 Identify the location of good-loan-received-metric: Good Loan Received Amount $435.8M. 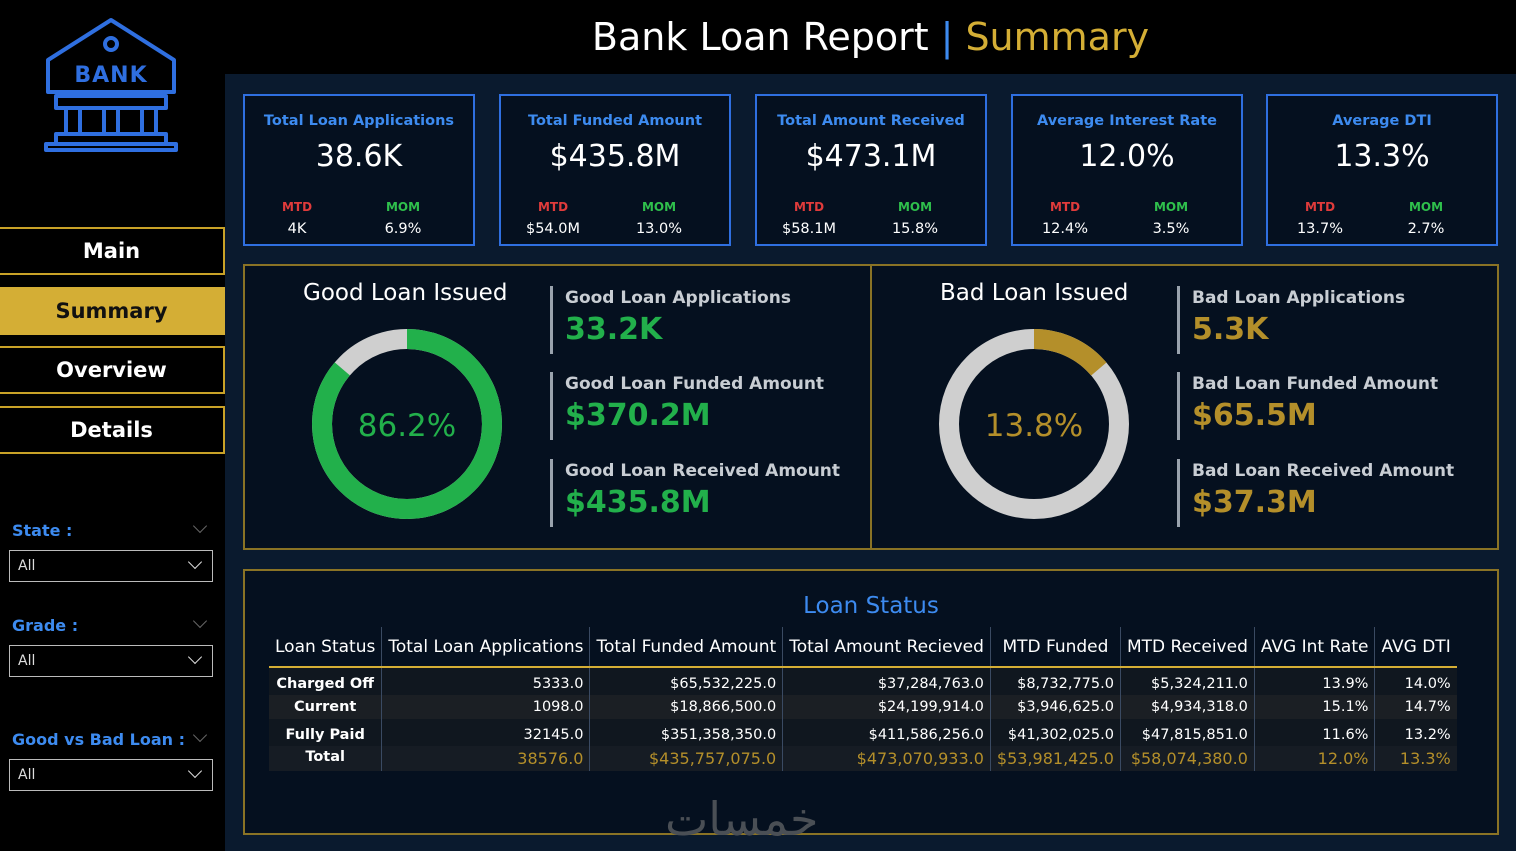
(695, 493).